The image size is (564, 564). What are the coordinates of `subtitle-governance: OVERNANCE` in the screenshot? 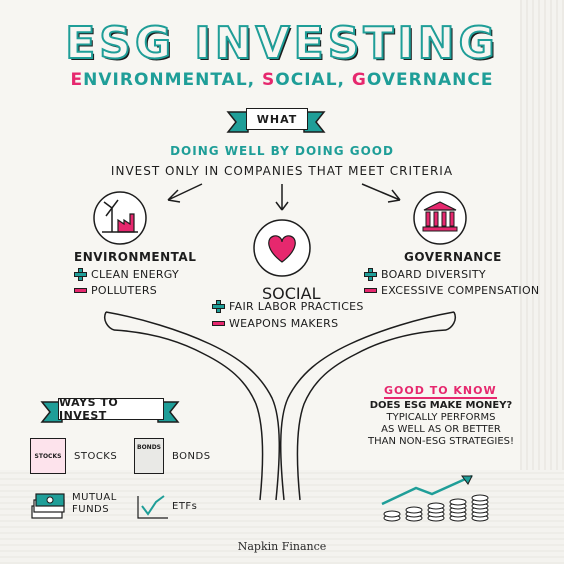 It's located at (430, 80).